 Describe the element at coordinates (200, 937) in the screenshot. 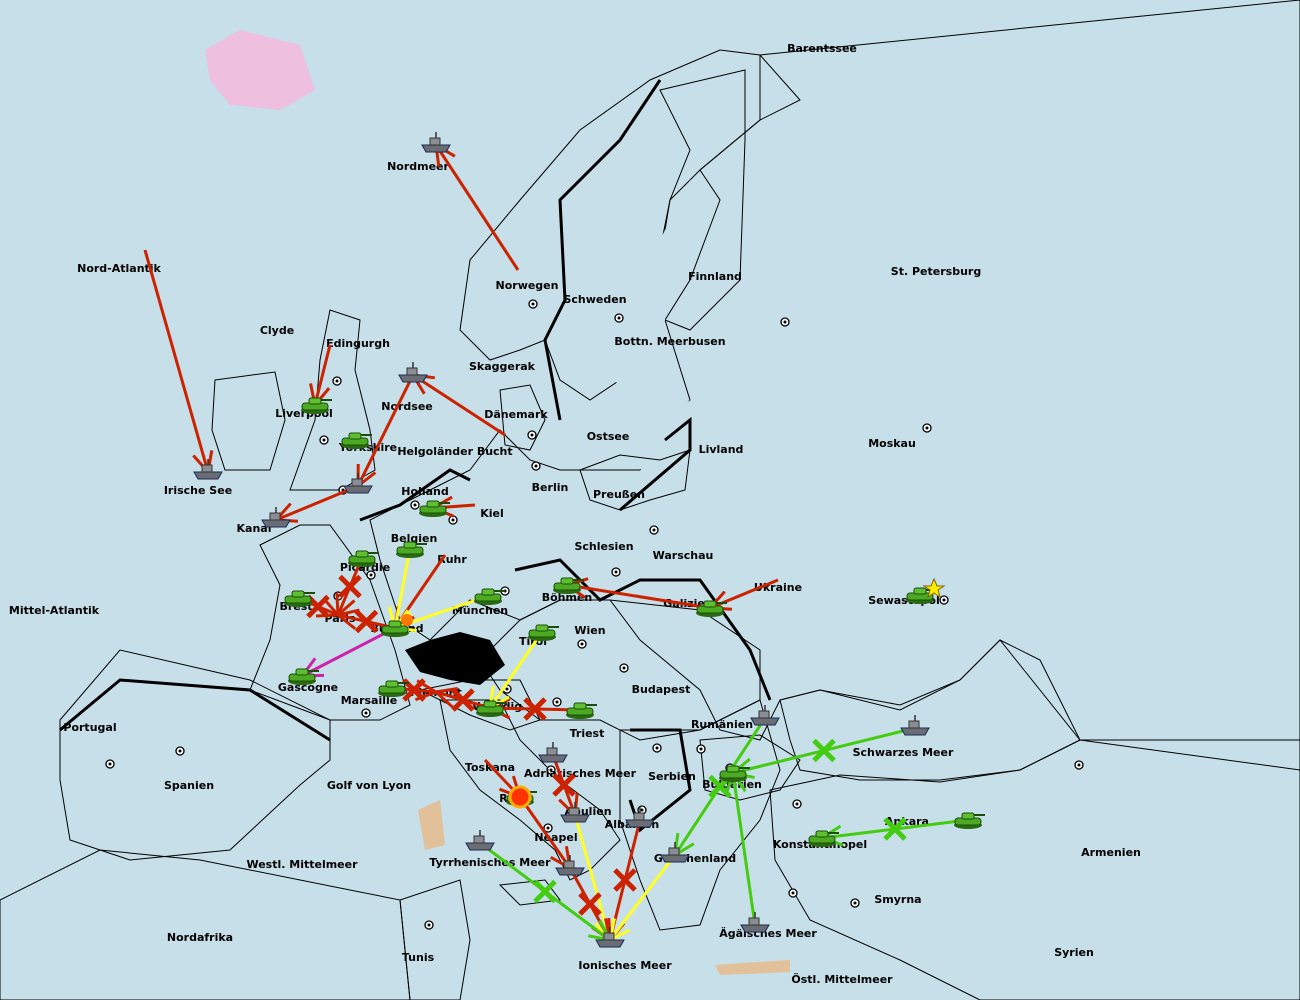

I see `province-label: Nordafrika` at that location.